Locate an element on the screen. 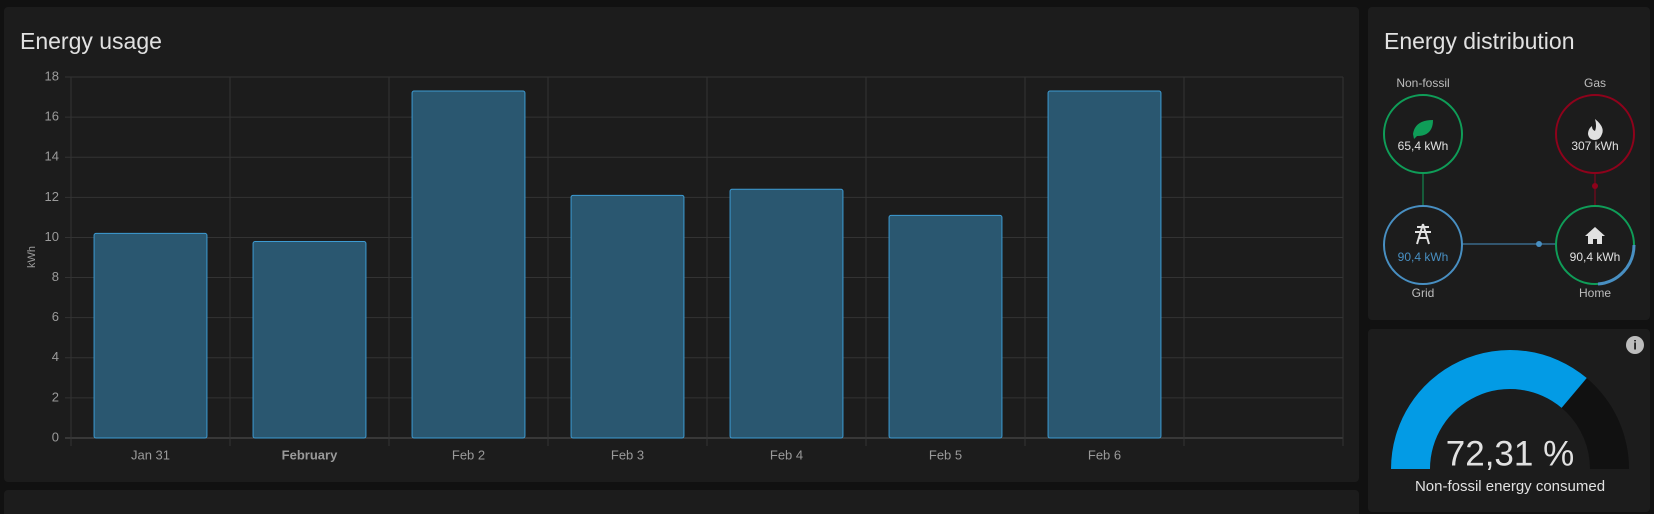 Image resolution: width=1654 pixels, height=514 pixels. x-tick-label: Feb 3 is located at coordinates (627, 454).